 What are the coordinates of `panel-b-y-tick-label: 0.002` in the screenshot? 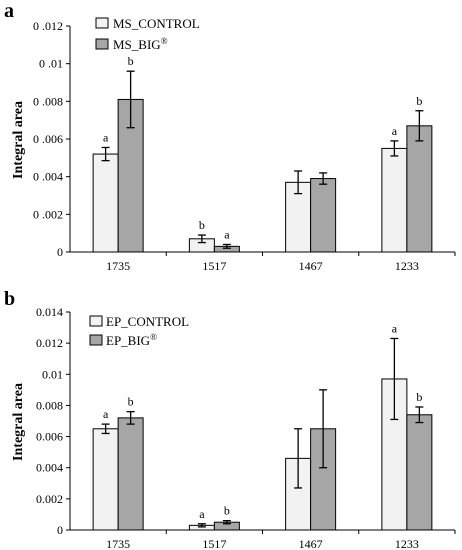 It's located at (49, 499).